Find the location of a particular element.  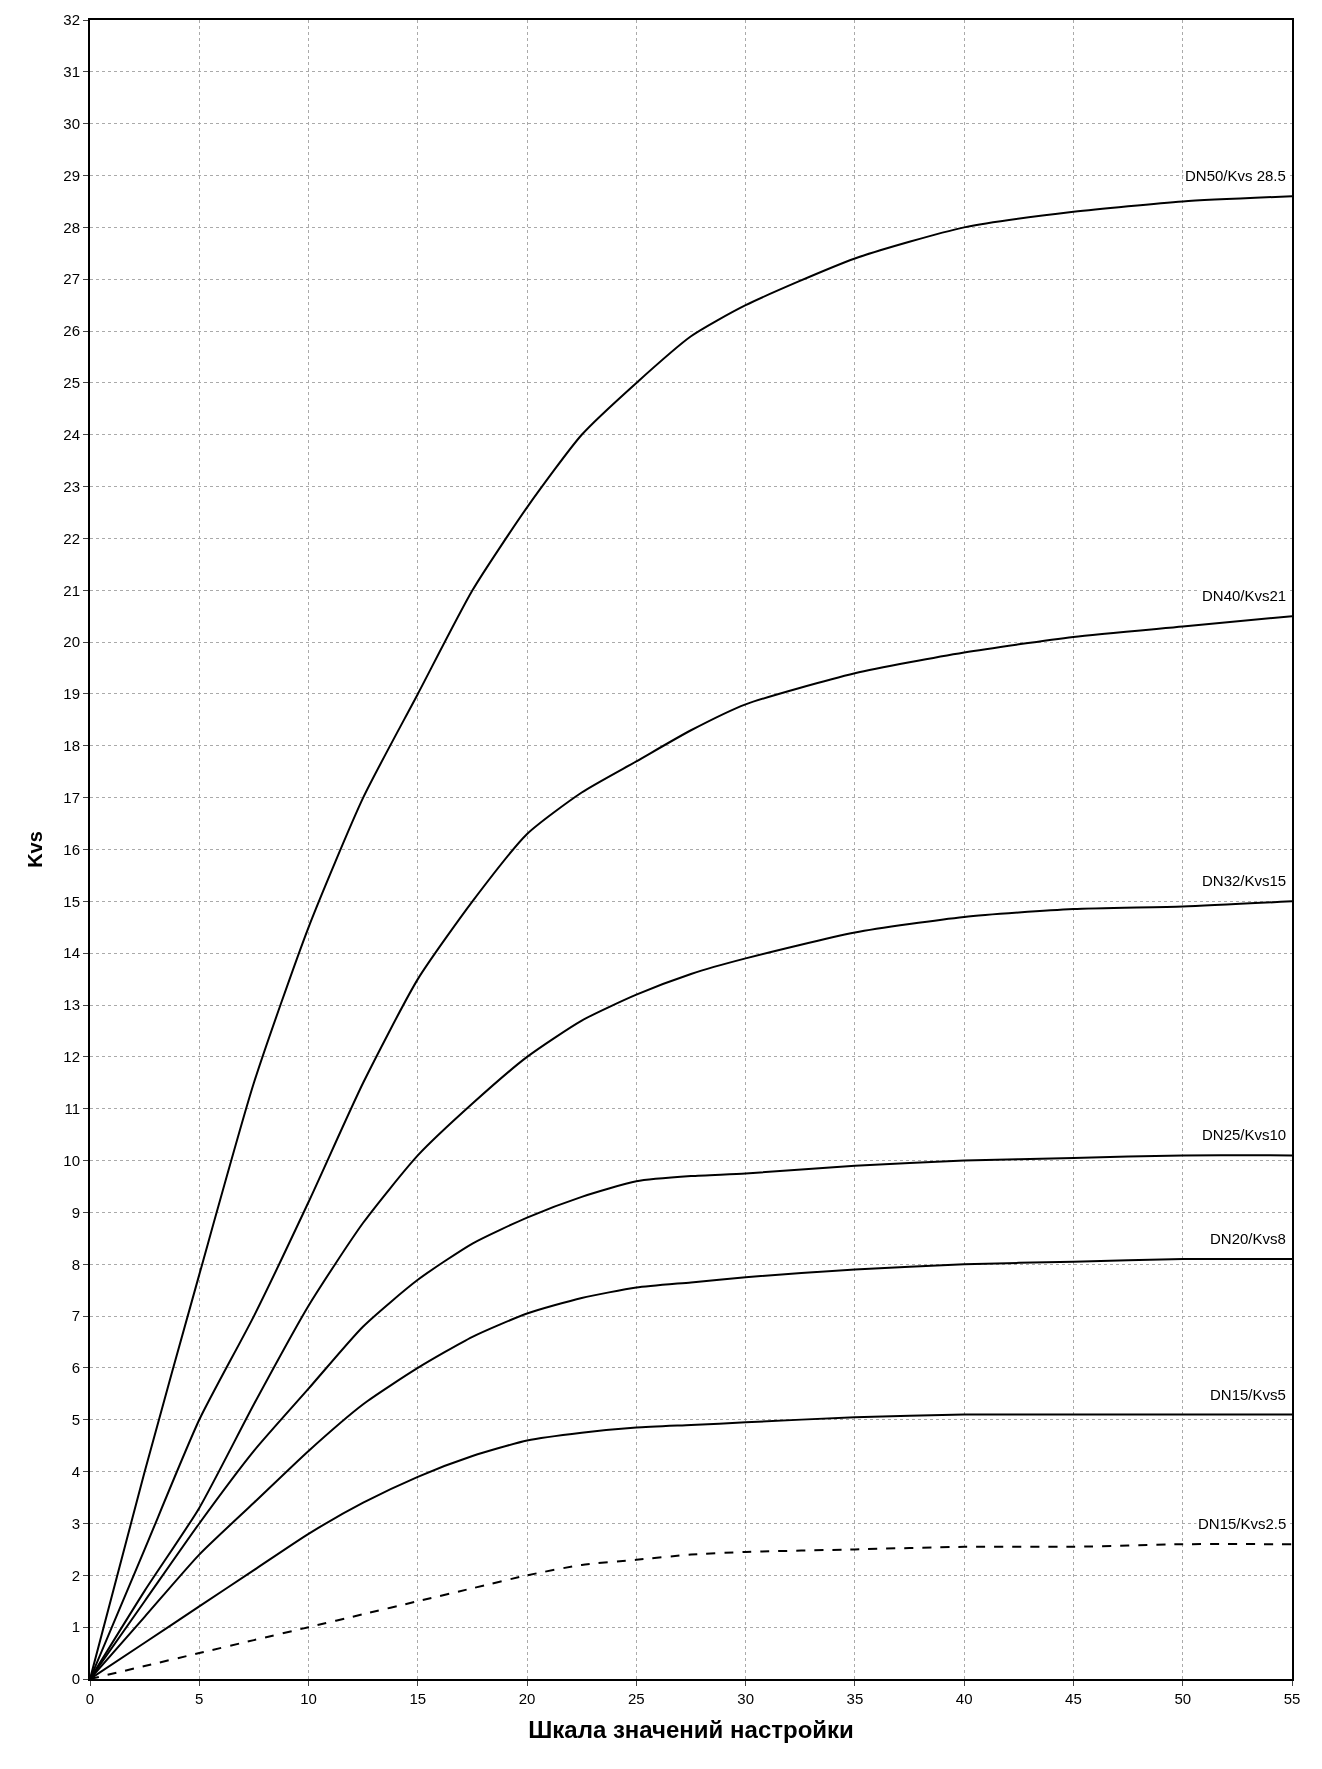

x-tick-label: 40 is located at coordinates (964, 1698).